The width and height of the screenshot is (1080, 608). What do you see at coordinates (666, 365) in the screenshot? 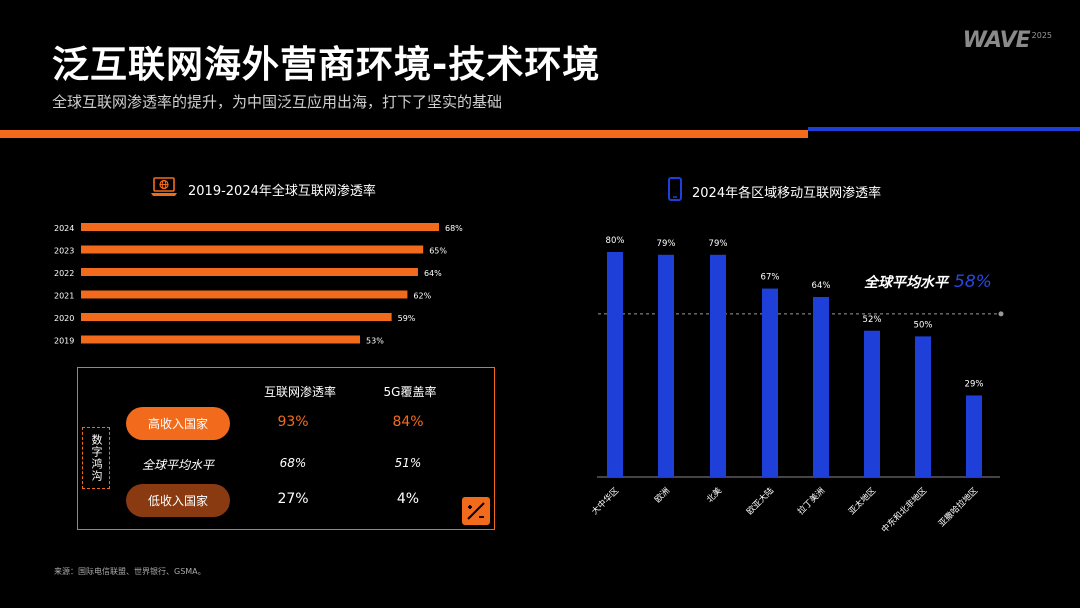
I see `bar-欧洲` at bounding box center [666, 365].